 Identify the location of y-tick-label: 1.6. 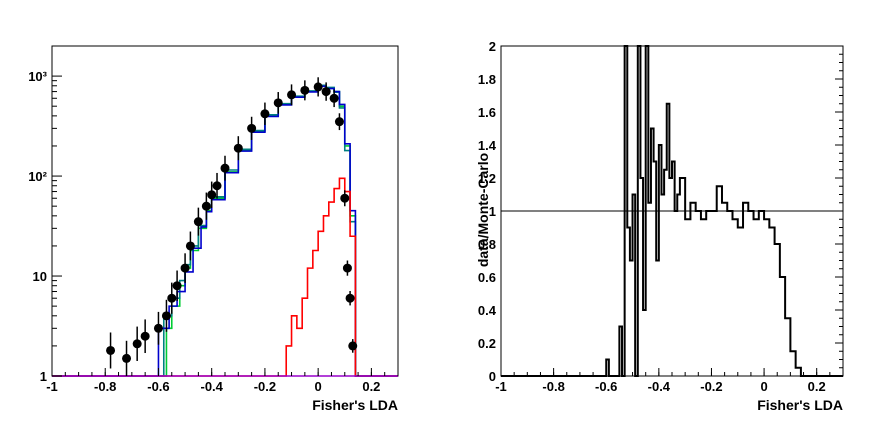
(487, 112).